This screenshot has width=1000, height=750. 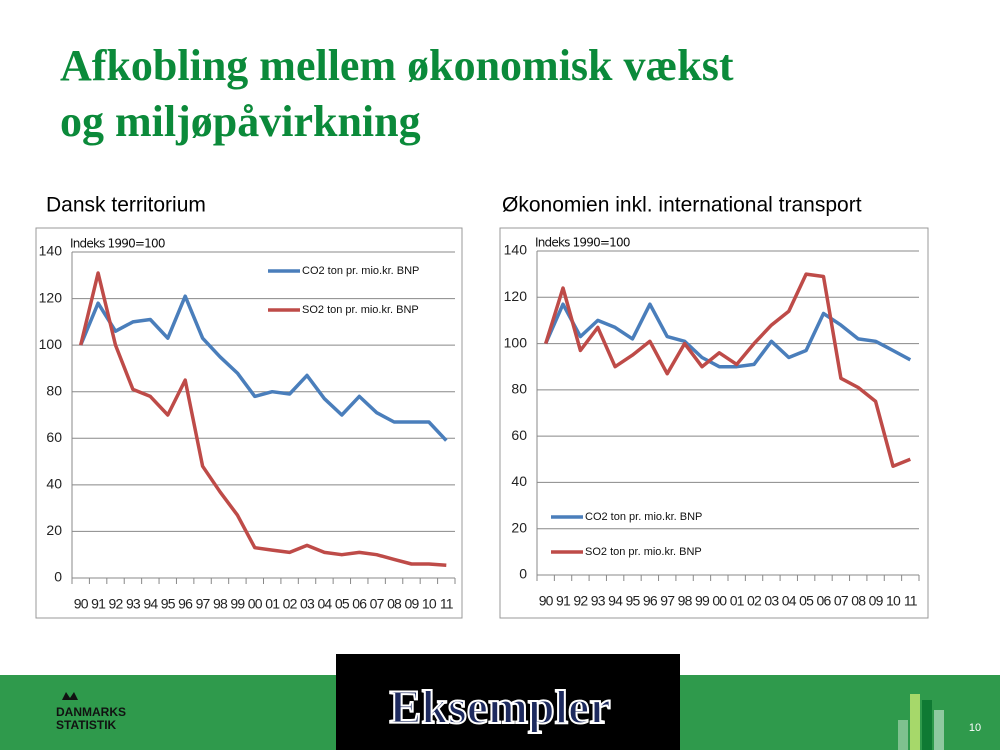 What do you see at coordinates (975, 728) in the screenshot?
I see `page-number: 10` at bounding box center [975, 728].